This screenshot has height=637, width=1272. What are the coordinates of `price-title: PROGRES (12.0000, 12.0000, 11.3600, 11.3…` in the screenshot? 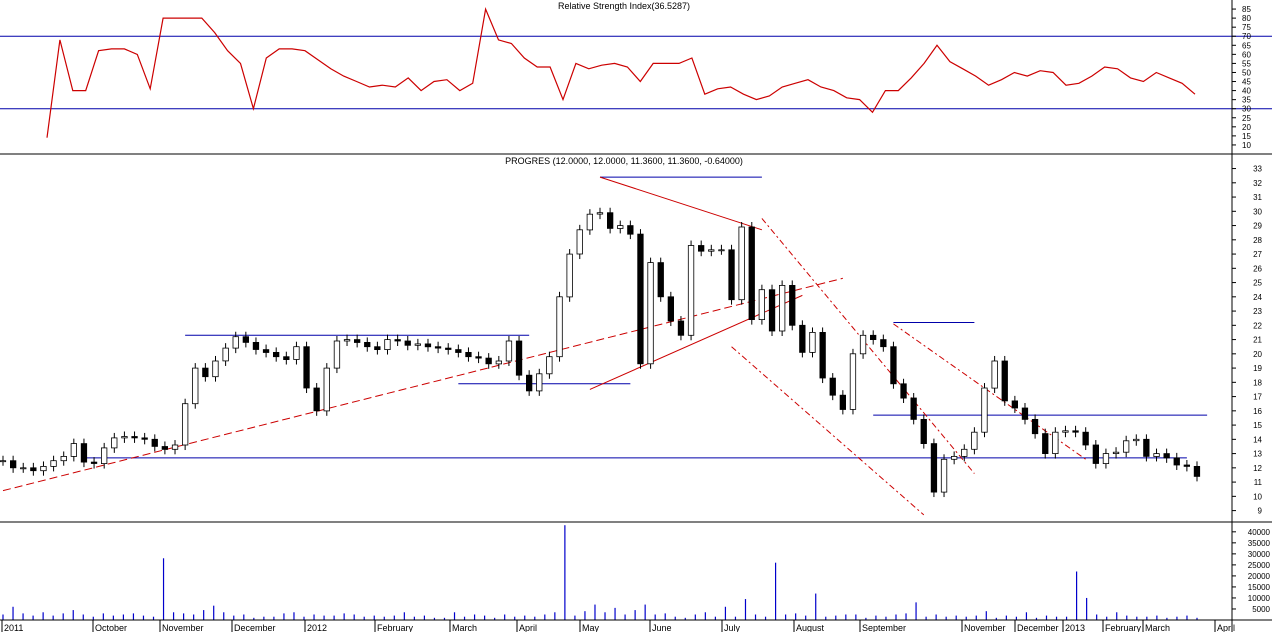 It's located at (624, 161).